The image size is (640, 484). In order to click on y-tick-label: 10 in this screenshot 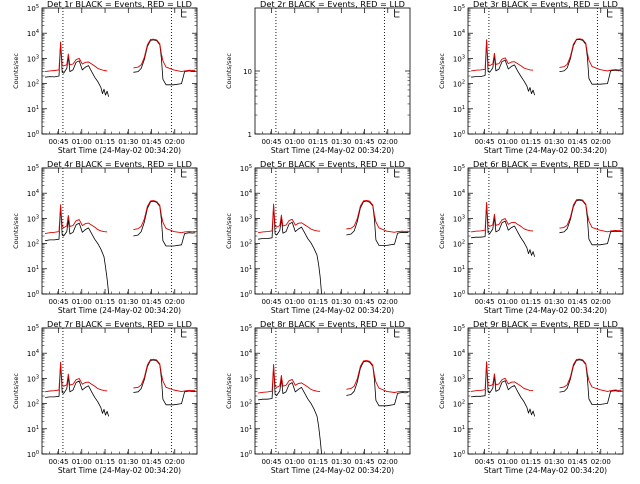, I will do `click(247, 72)`.